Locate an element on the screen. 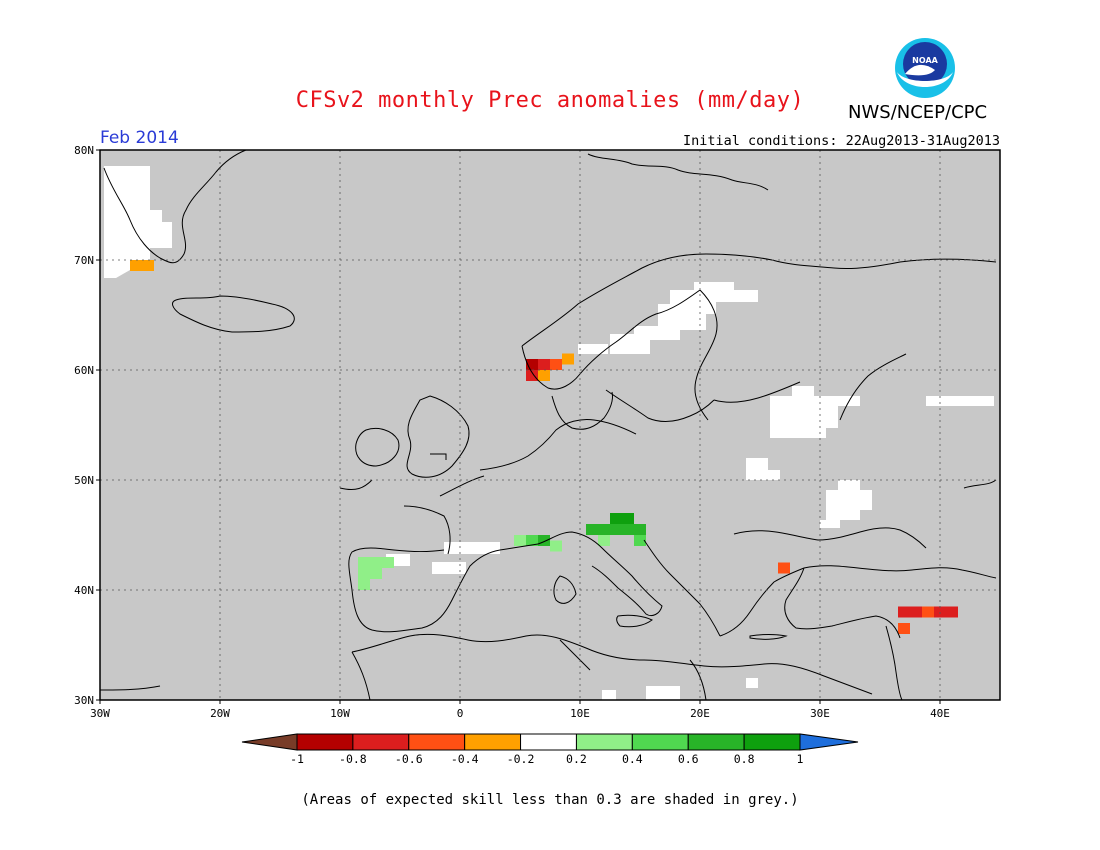 The height and width of the screenshot is (850, 1100). colorbar-label: 1 is located at coordinates (800, 759).